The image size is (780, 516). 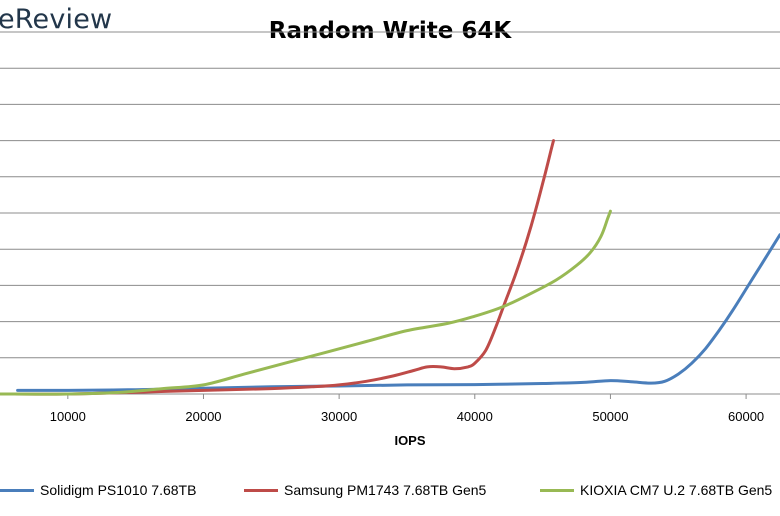 What do you see at coordinates (385, 490) in the screenshot?
I see `legend-label-samsung: Samsung PM1743 7.68TB Gen5` at bounding box center [385, 490].